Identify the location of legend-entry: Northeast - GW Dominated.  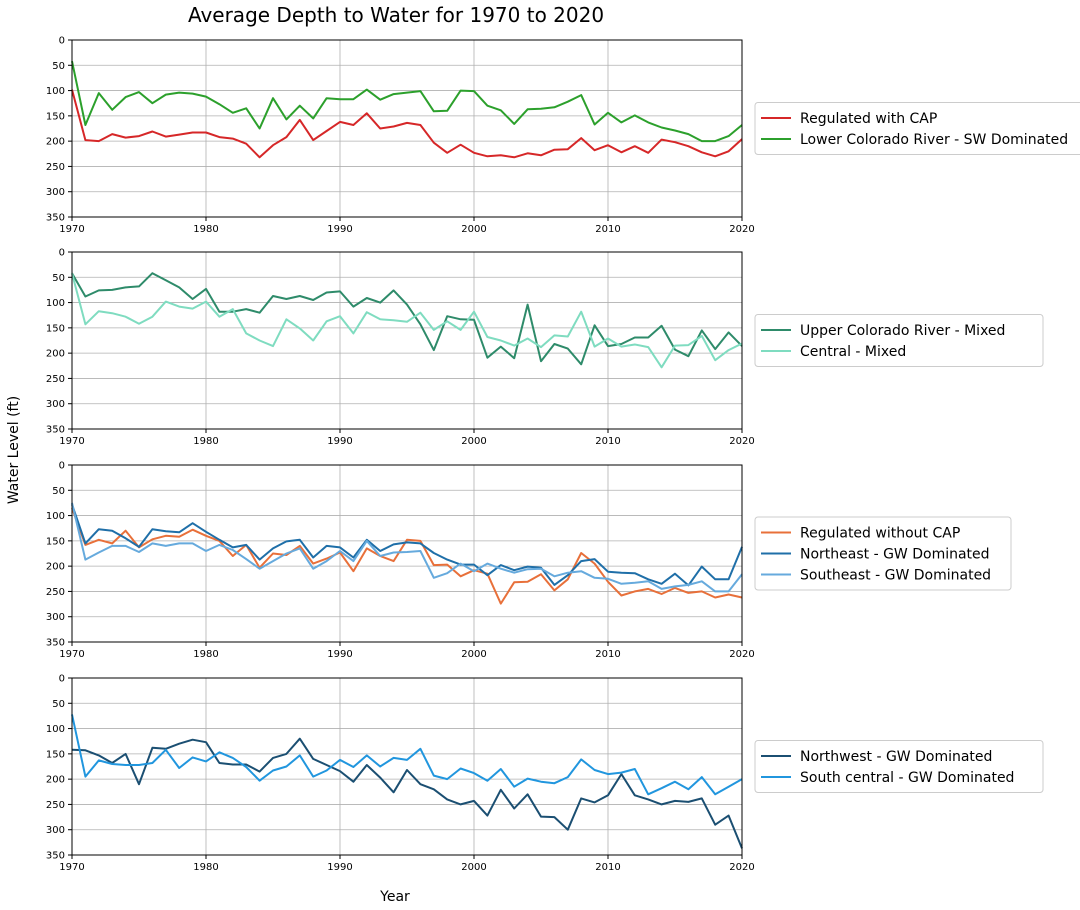
(895, 555).